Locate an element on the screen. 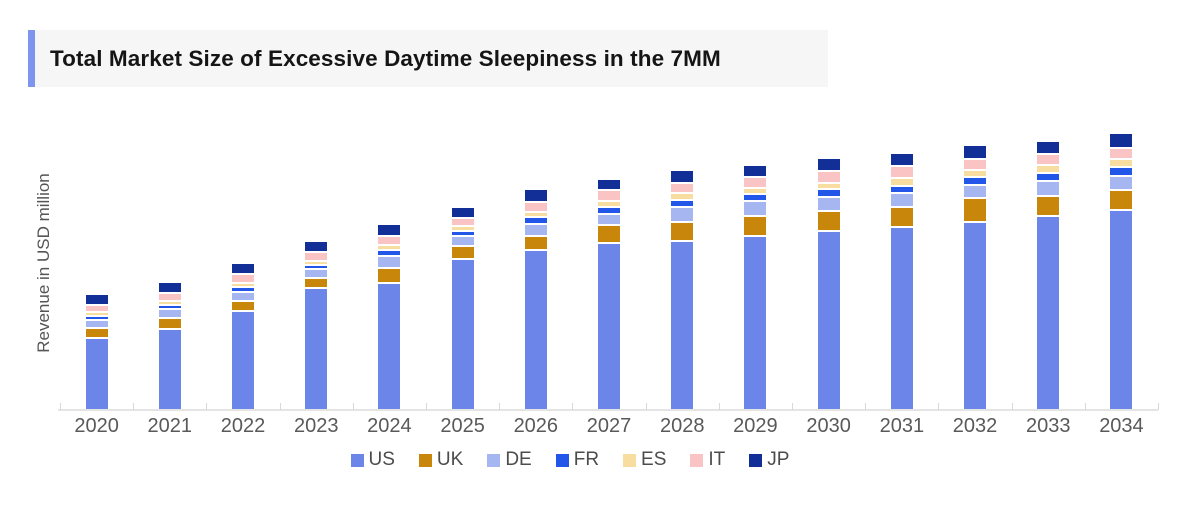 Image resolution: width=1200 pixels, height=530 pixels. bar-segment-us-2030 is located at coordinates (828, 320).